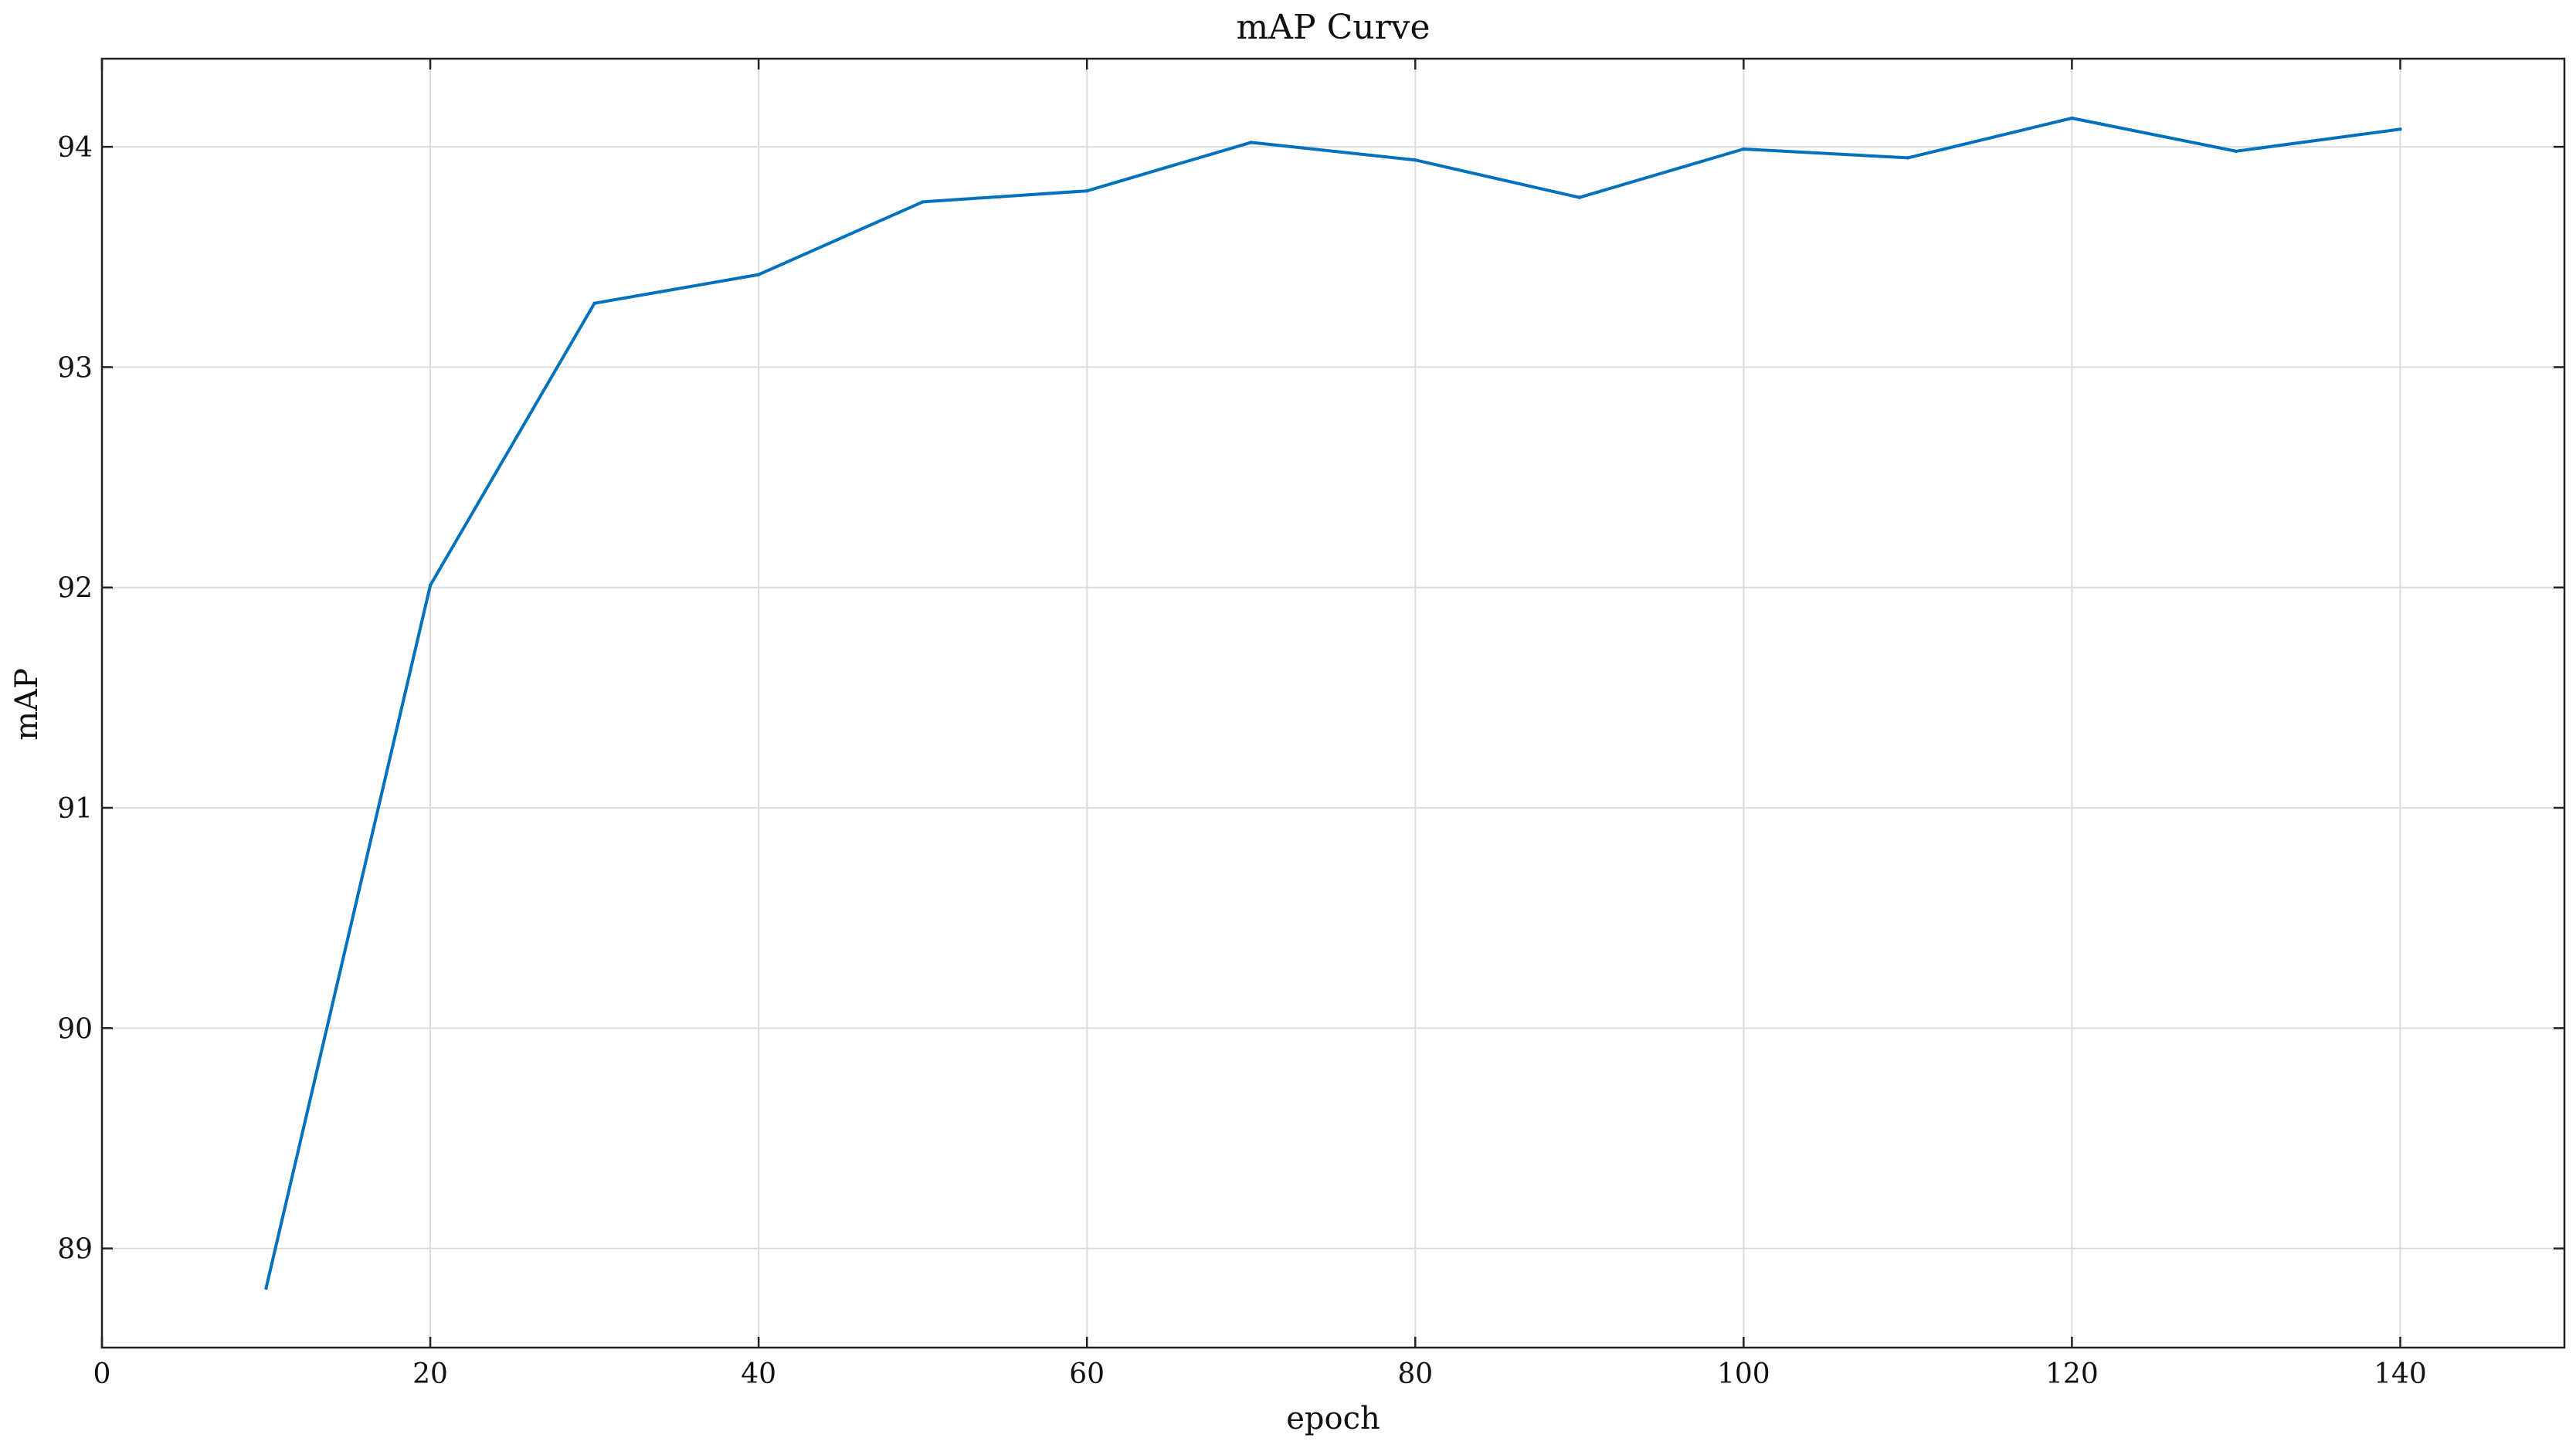 The image size is (2576, 1448). Describe the element at coordinates (1743, 1374) in the screenshot. I see `x-tick-label: 100` at that location.